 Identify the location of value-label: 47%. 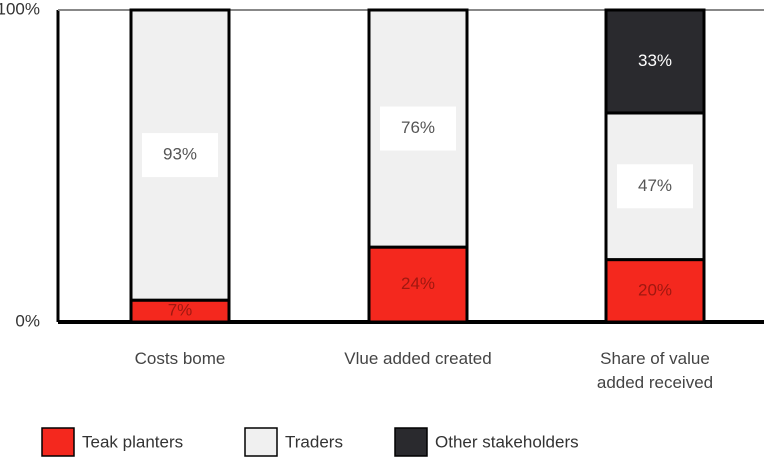
(655, 185).